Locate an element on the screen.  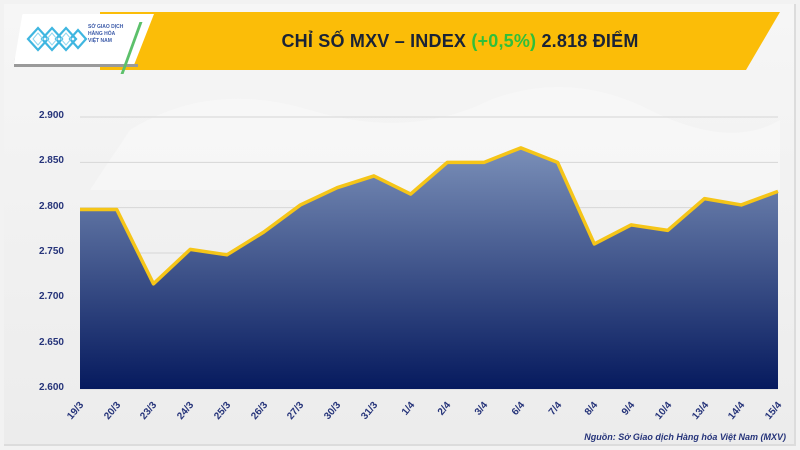
y-tick-label: 2.650 is located at coordinates (51, 342).